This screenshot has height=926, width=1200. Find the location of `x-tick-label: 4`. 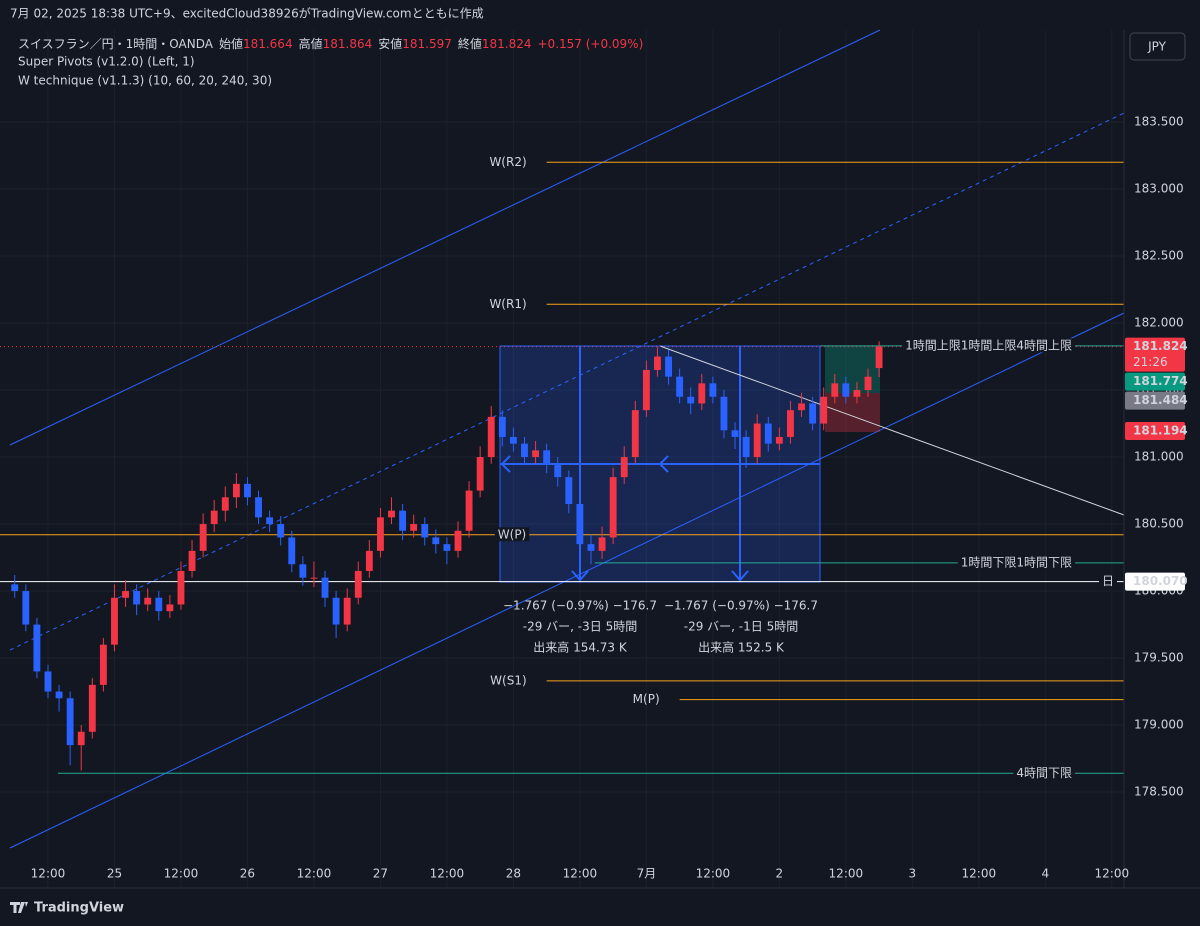

x-tick-label: 4 is located at coordinates (1046, 874).